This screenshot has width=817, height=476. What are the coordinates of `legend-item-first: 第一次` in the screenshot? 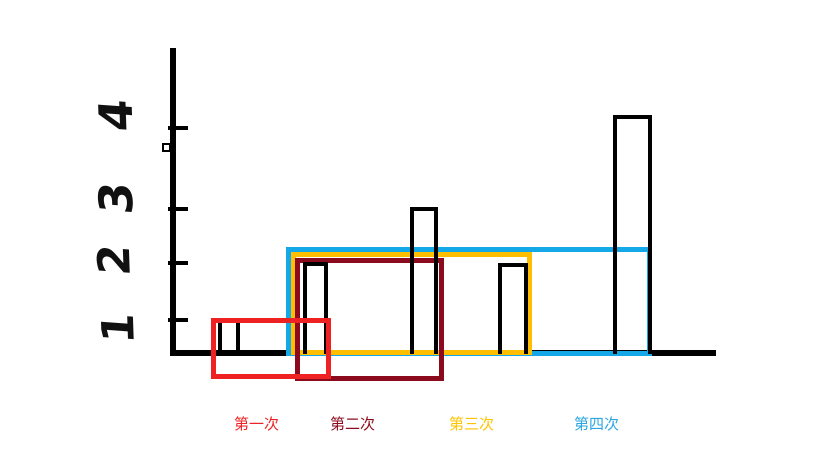 It's located at (257, 424).